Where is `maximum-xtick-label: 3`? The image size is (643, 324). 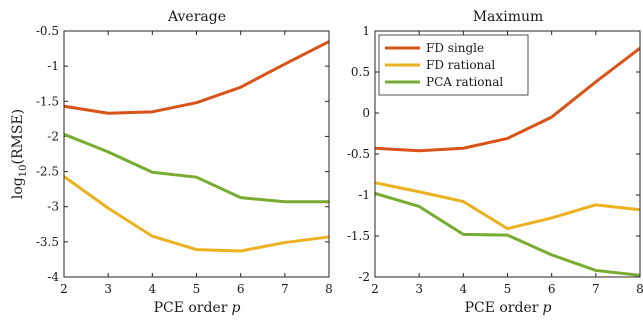 maximum-xtick-label: 3 is located at coordinates (419, 289).